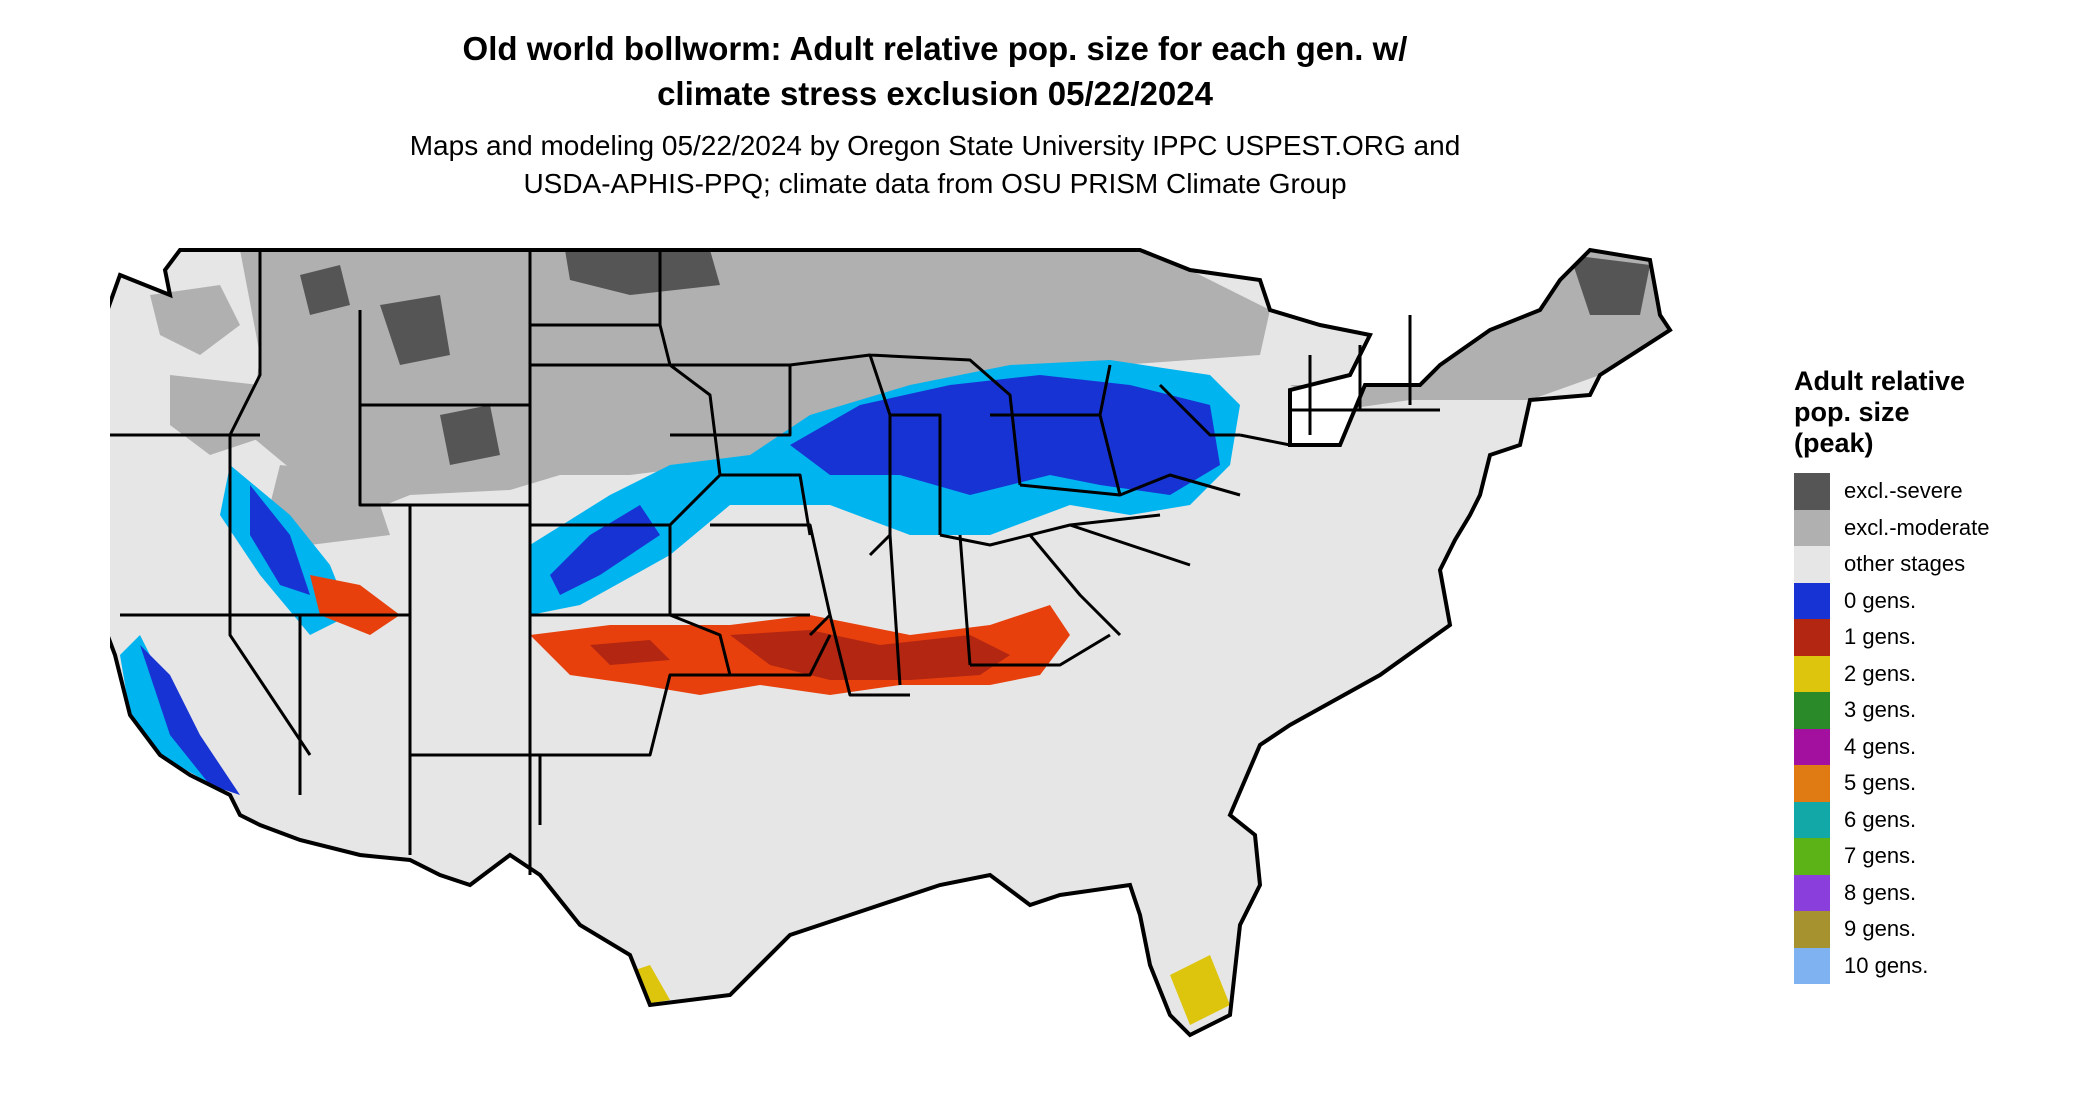 The image size is (2100, 1116). Describe the element at coordinates (1834, 443) in the screenshot. I see `legend-title-line-3: (peak)` at that location.